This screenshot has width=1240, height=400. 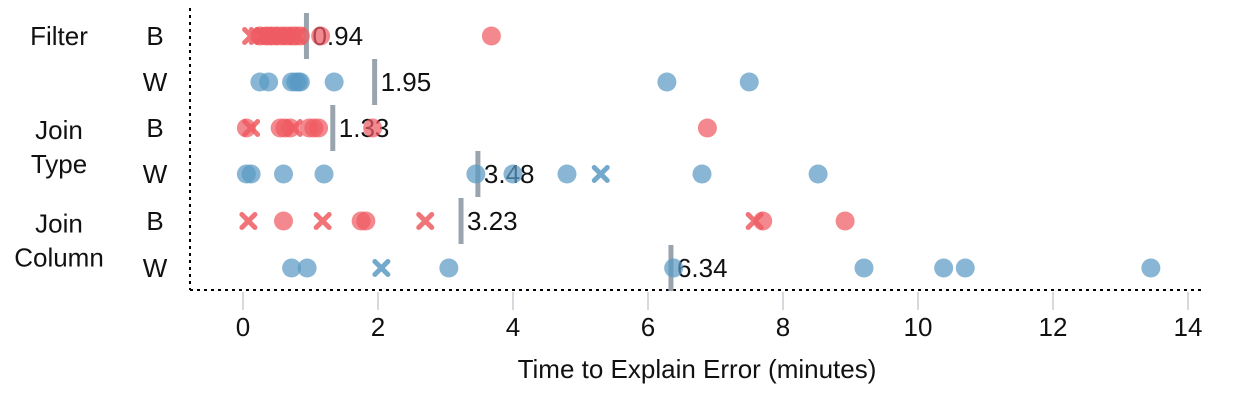 I want to click on x-tick-label: 14, so click(x=1188, y=327).